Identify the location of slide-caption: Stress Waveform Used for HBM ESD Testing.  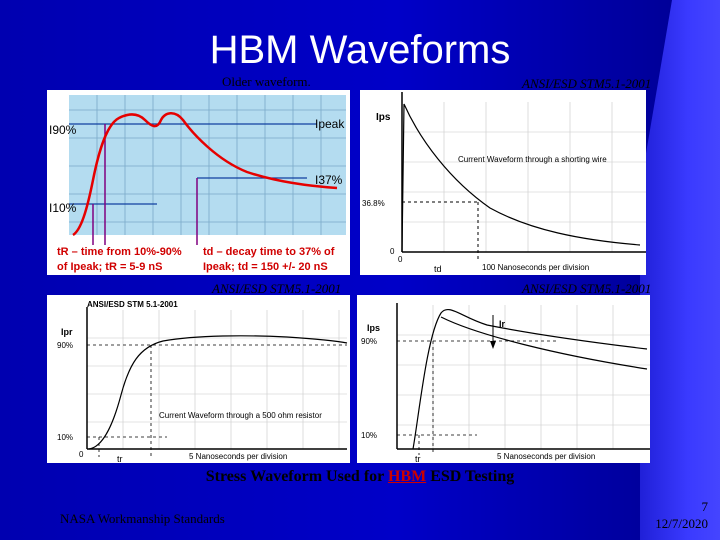
(360, 477).